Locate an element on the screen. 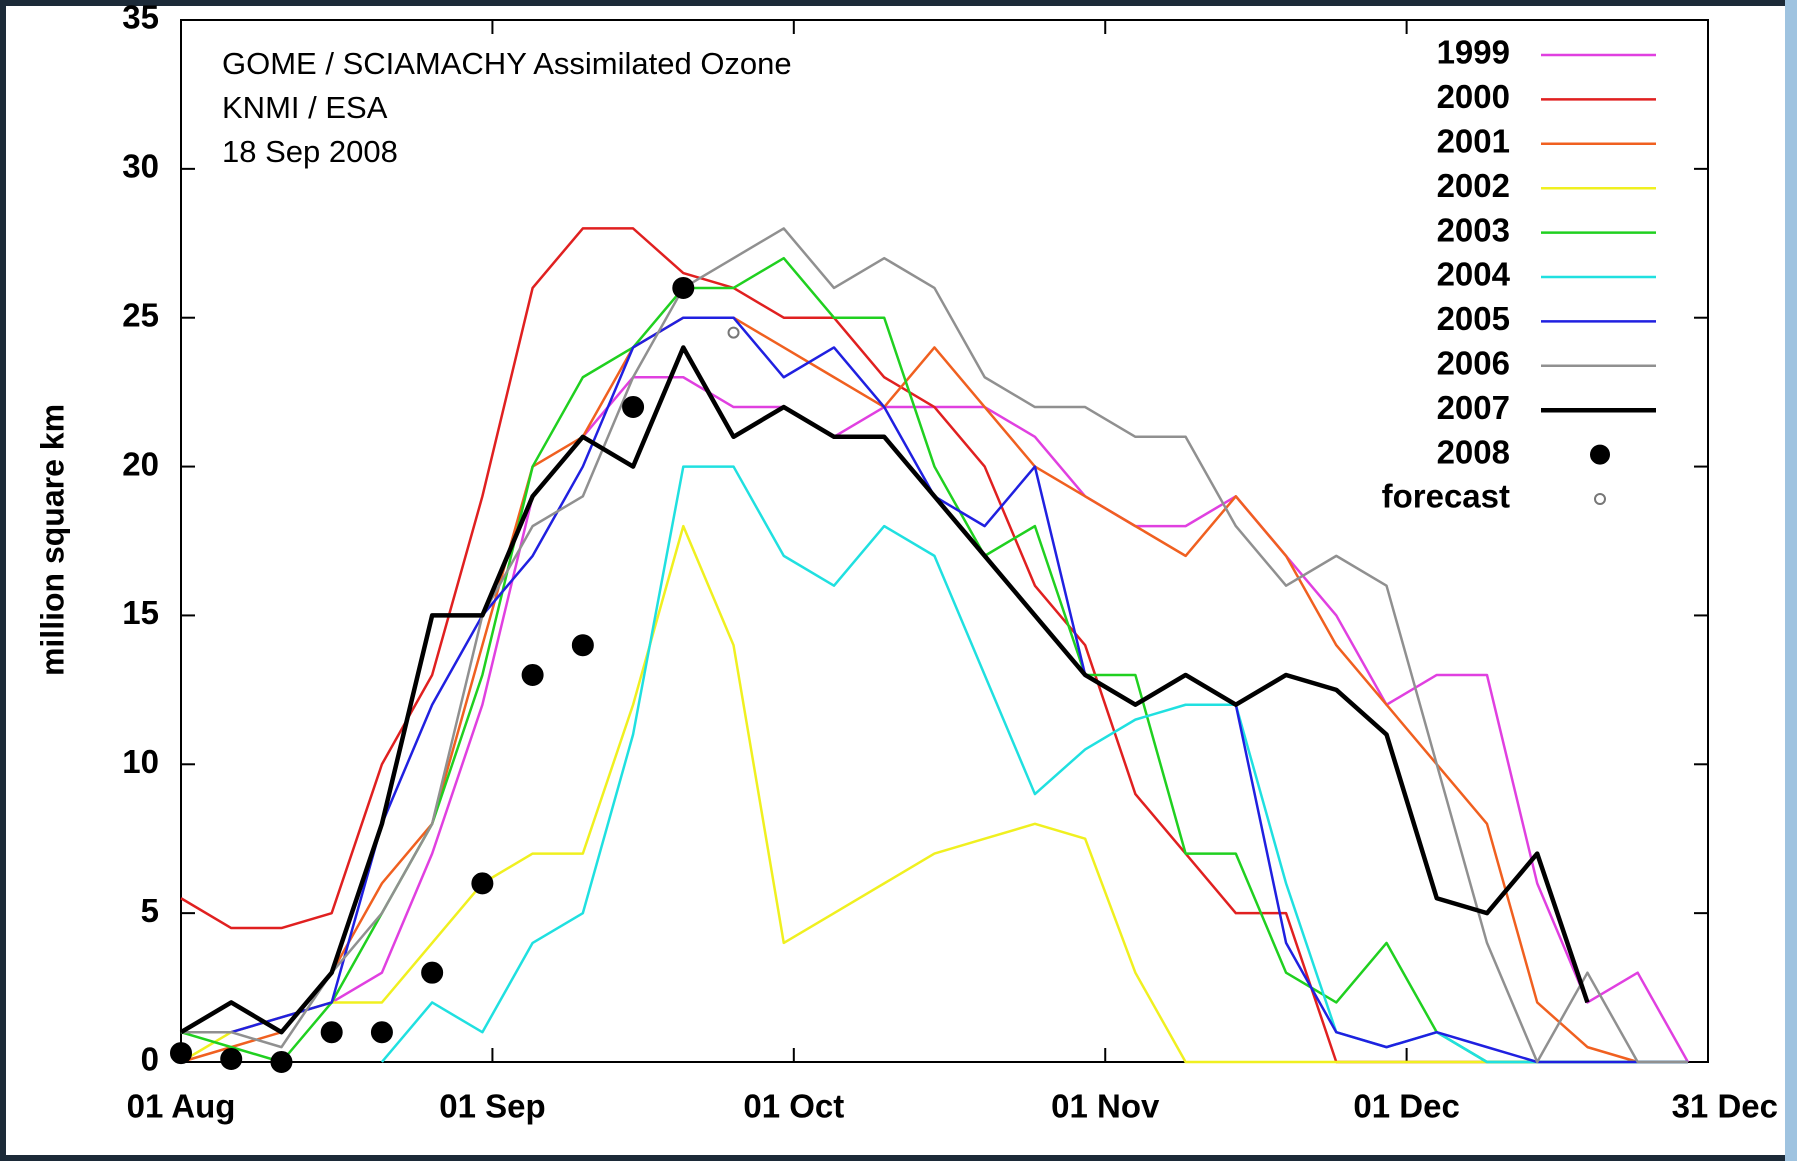  legend-label: 2005 is located at coordinates (1473, 318).